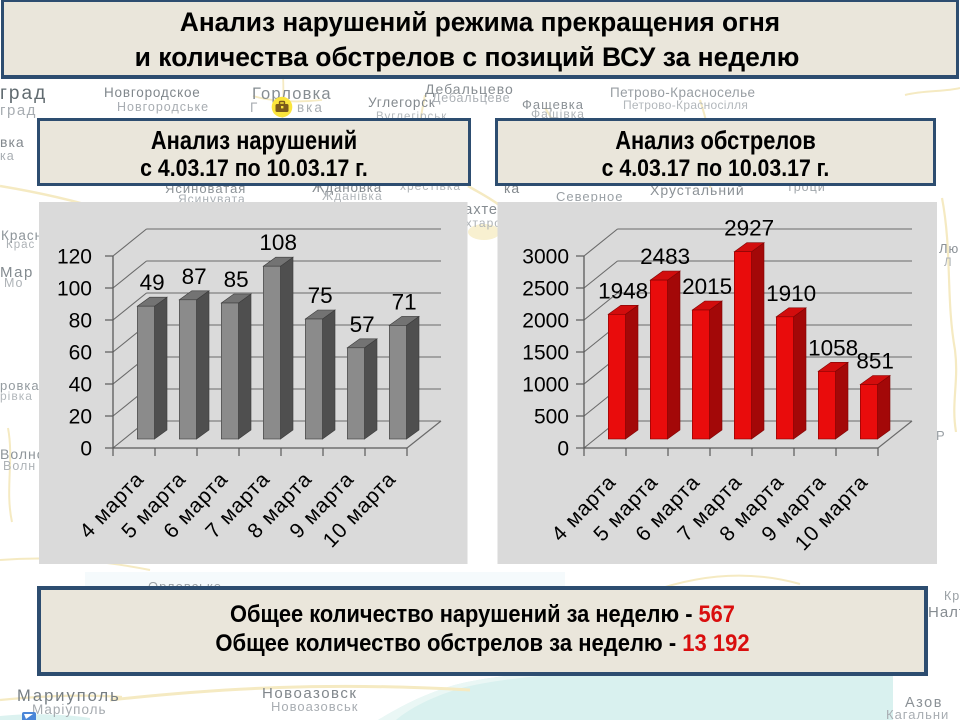 The height and width of the screenshot is (720, 960). I want to click on svg-text: Волно, so click(23, 454).